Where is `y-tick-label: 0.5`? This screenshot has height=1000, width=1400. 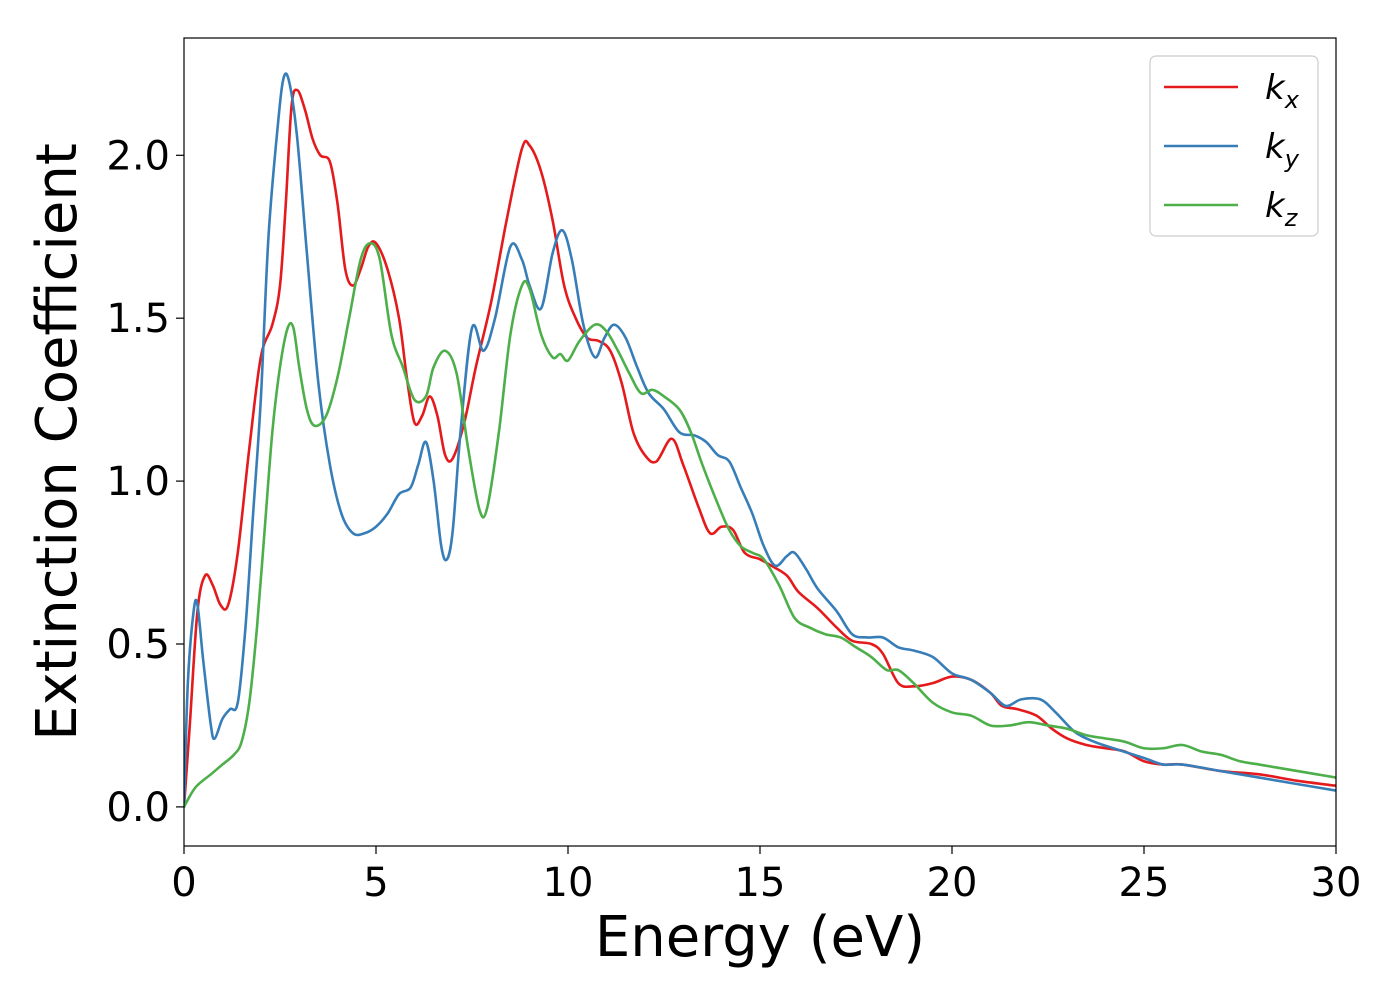 y-tick-label: 0.5 is located at coordinates (138, 645).